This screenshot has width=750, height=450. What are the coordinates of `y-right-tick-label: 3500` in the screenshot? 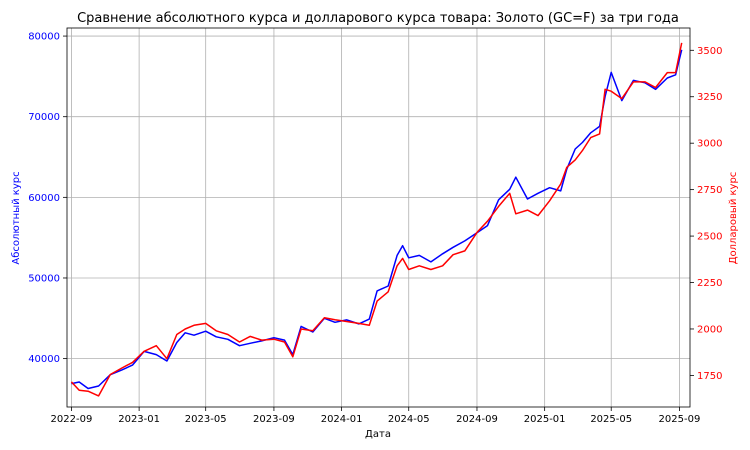 It's located at (709, 51).